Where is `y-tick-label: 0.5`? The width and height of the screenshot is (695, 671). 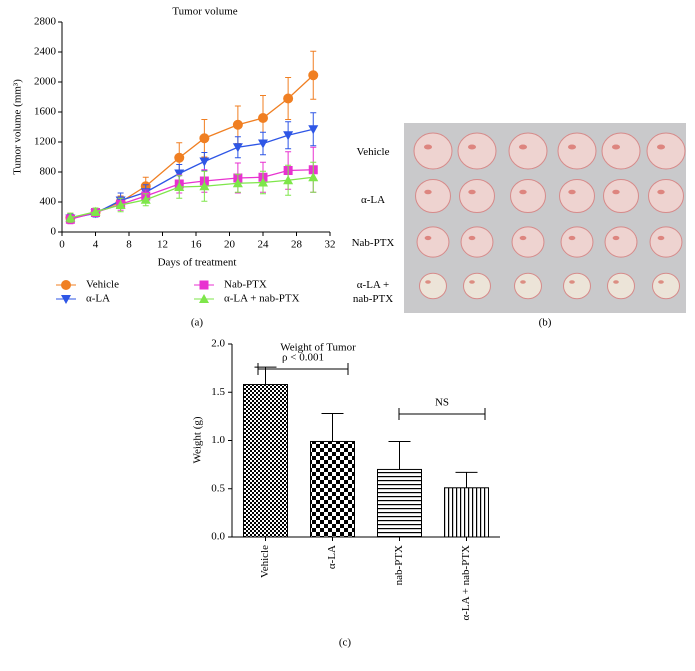
y-tick-label: 0.5 is located at coordinates (218, 488).